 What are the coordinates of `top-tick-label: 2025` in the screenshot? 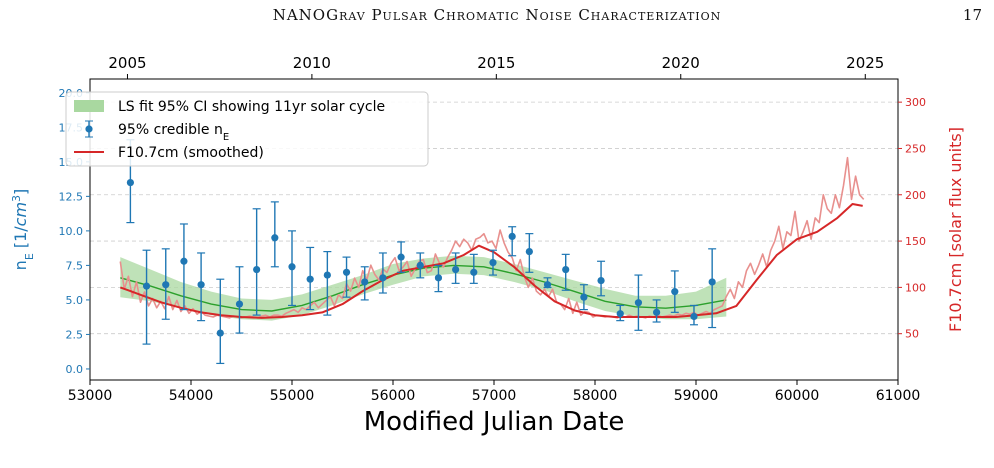 It's located at (865, 63).